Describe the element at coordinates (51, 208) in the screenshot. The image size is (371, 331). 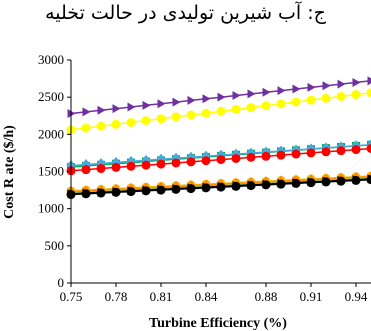
I see `y-tick-label: 1000` at that location.